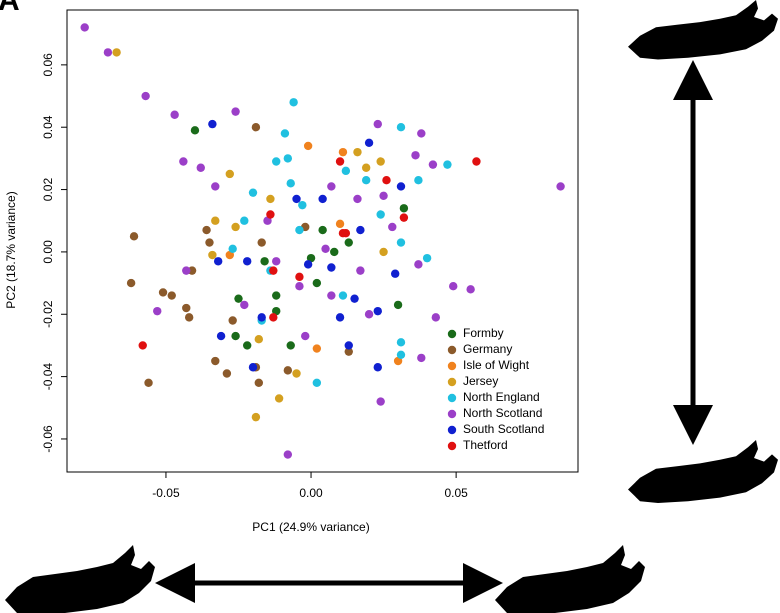 The image size is (780, 613). What do you see at coordinates (703, 30) in the screenshot?
I see `jaw-silhouette` at bounding box center [703, 30].